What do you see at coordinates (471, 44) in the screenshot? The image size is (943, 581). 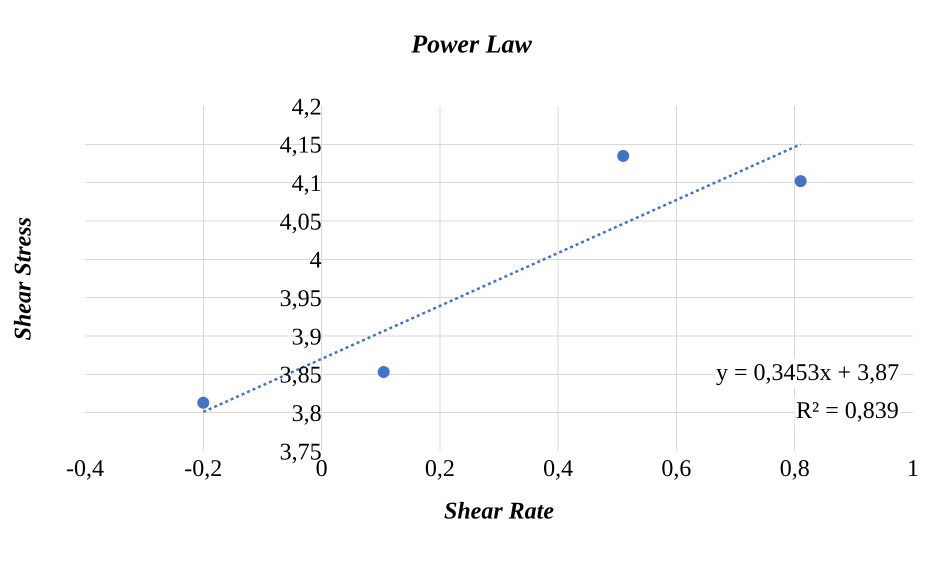 I see `chart-title: Power Law` at bounding box center [471, 44].